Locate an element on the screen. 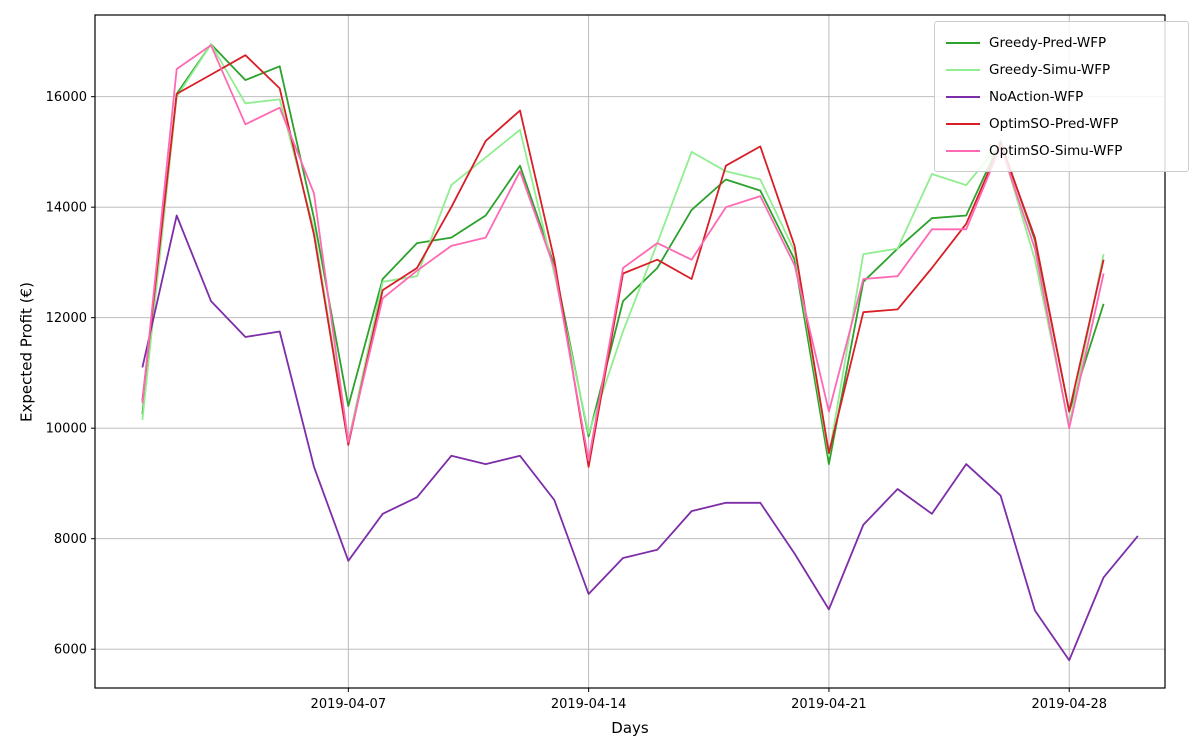 The height and width of the screenshot is (750, 1200). x-tick-label-2019-04-07: 2019-04-07 is located at coordinates (349, 704).